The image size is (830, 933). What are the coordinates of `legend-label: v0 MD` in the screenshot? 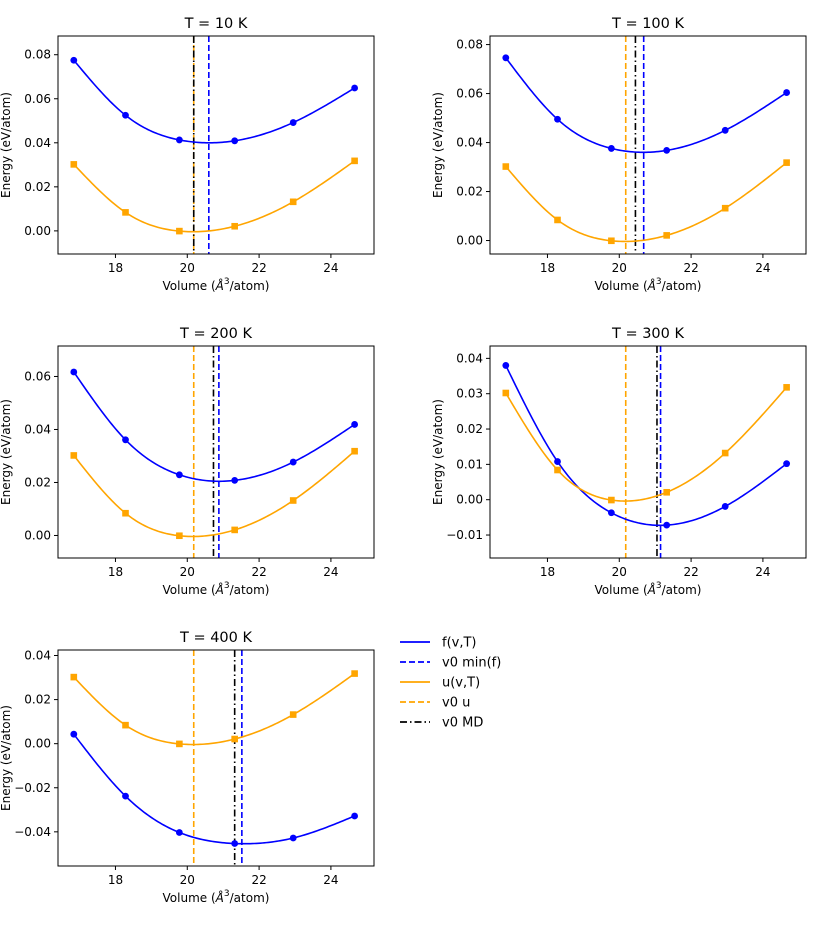 It's located at (462, 723).